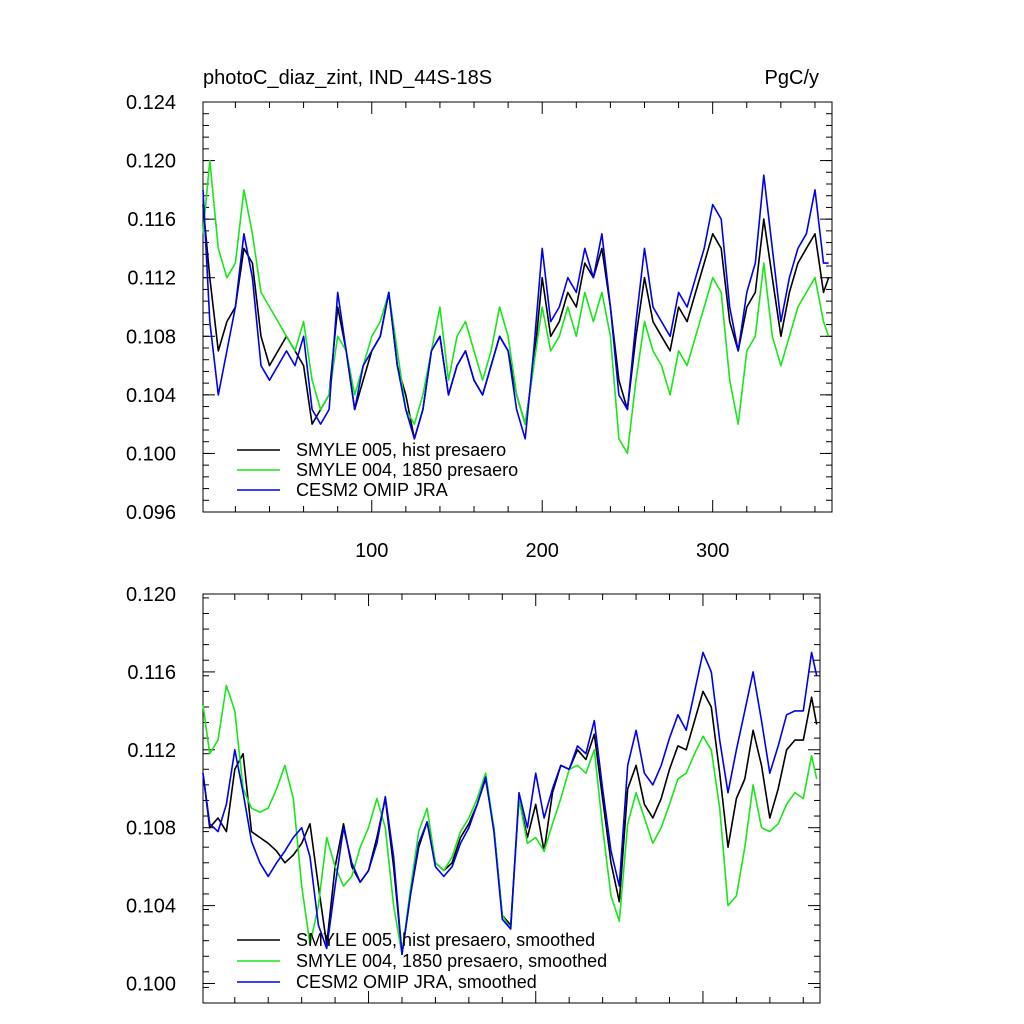 The image size is (1024, 1024). What do you see at coordinates (372, 490) in the screenshot?
I see `legend-label: CESM2 OMIP JRA` at bounding box center [372, 490].